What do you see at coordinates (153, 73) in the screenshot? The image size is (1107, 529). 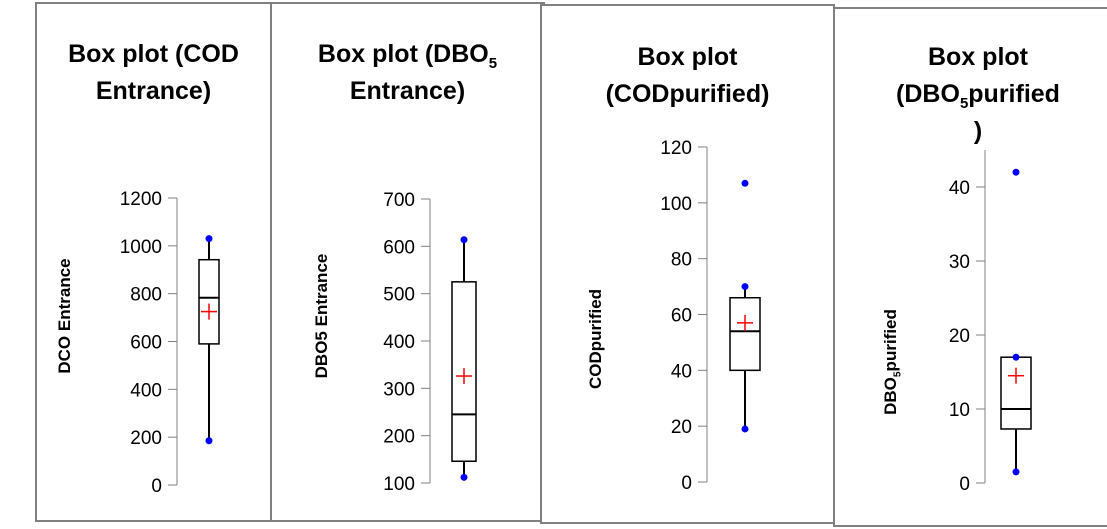 I see `chart-title: Box plot (COD Entrance)` at bounding box center [153, 73].